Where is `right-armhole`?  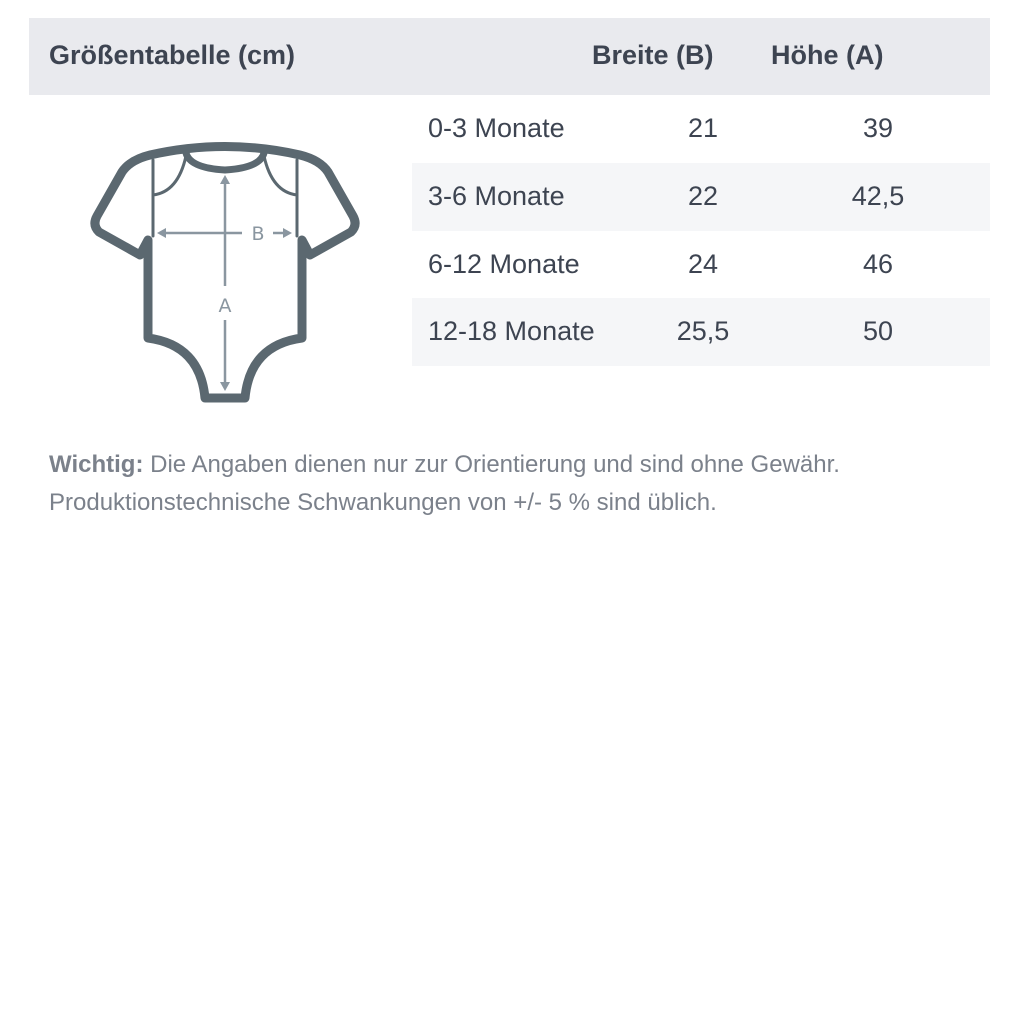
right-armhole is located at coordinates (280, 196).